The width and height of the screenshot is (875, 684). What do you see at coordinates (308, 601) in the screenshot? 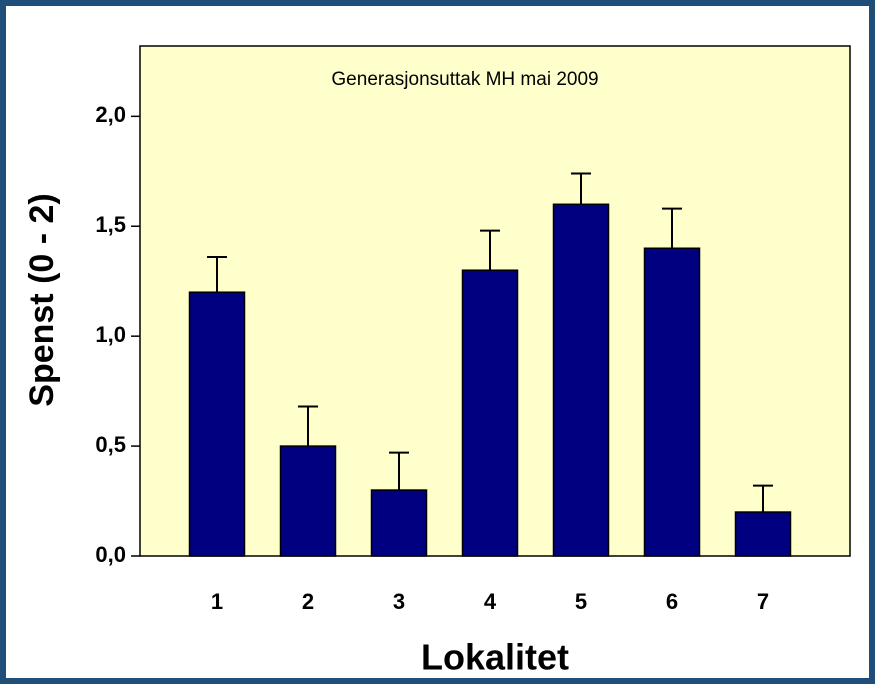
I see `x-tick-label: 2` at bounding box center [308, 601].